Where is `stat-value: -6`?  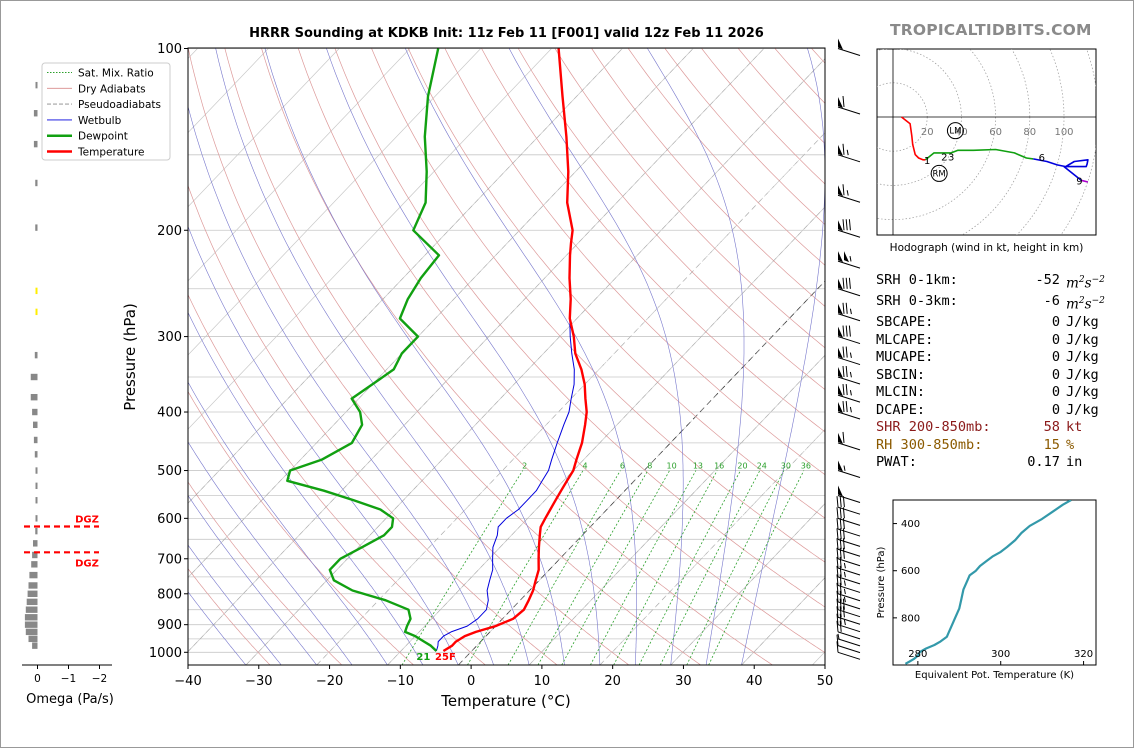 stat-value: -6 is located at coordinates (1051, 301).